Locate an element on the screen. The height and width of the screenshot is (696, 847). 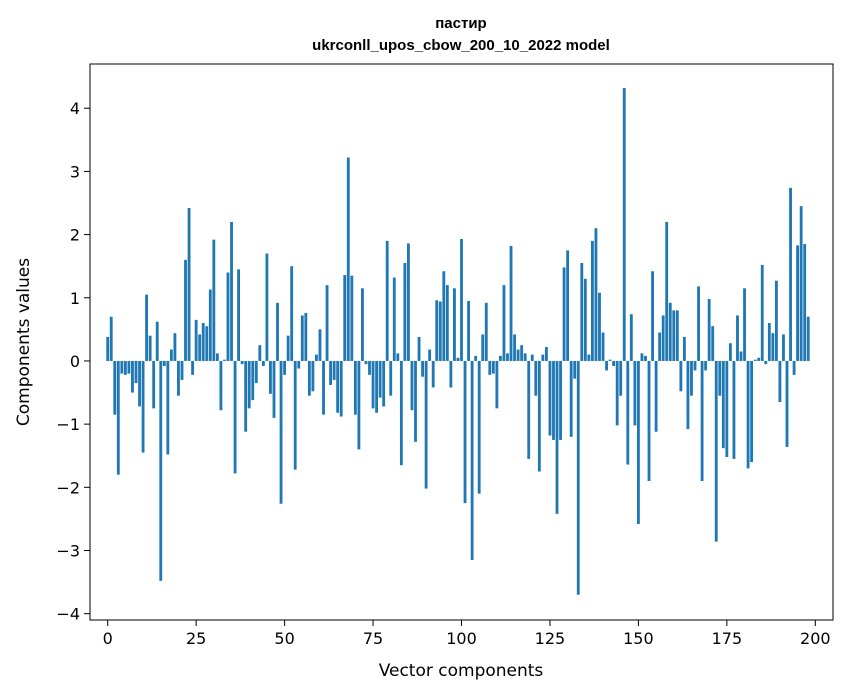
x-tick-label: 0 is located at coordinates (108, 638).